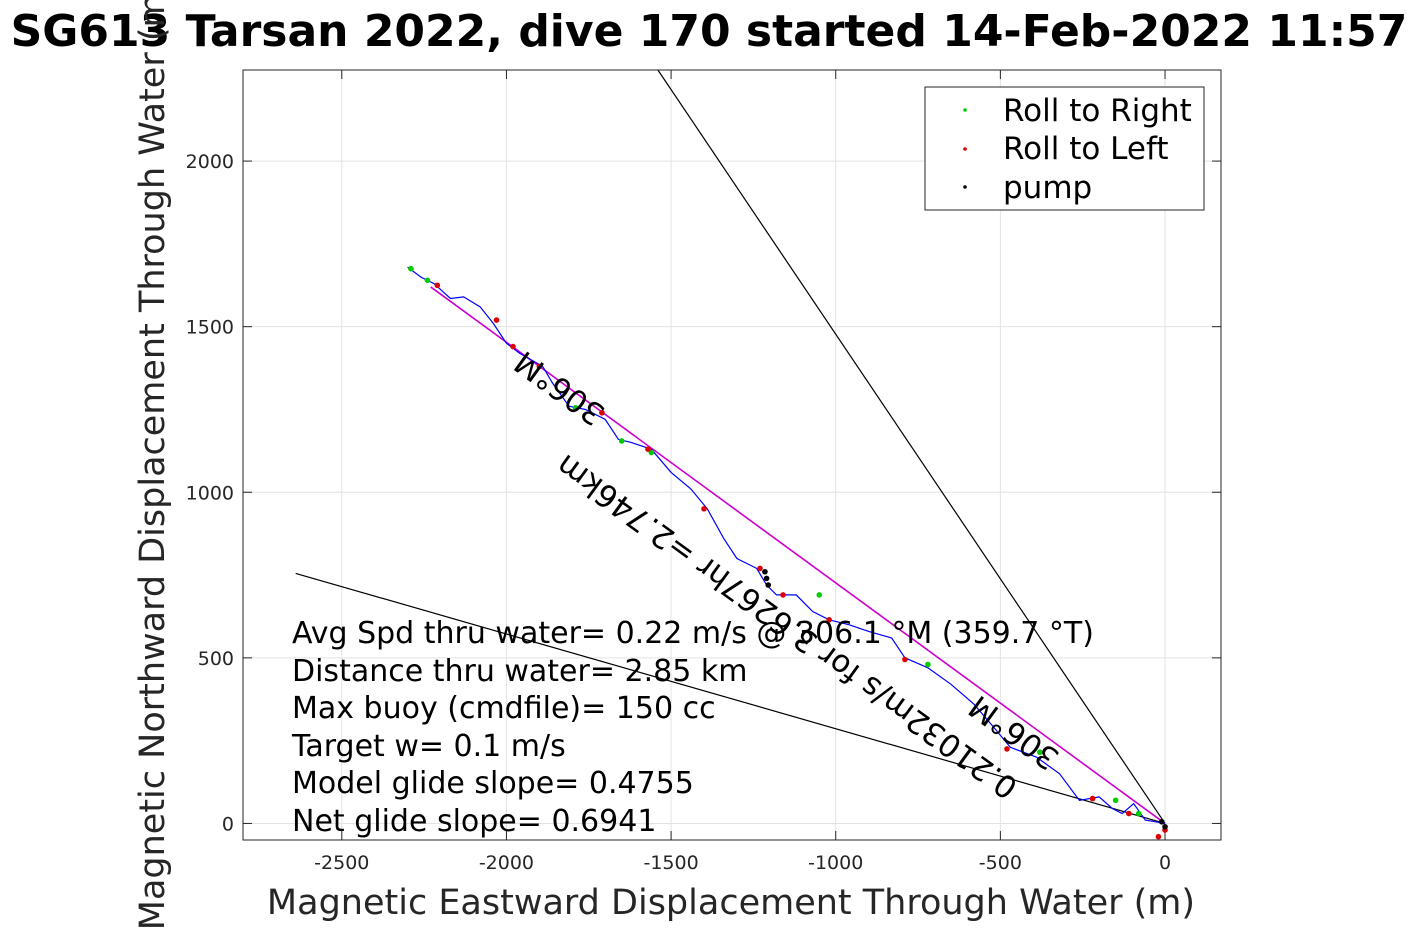  Describe the element at coordinates (341, 863) in the screenshot. I see `x-tick-label: -2500` at that location.